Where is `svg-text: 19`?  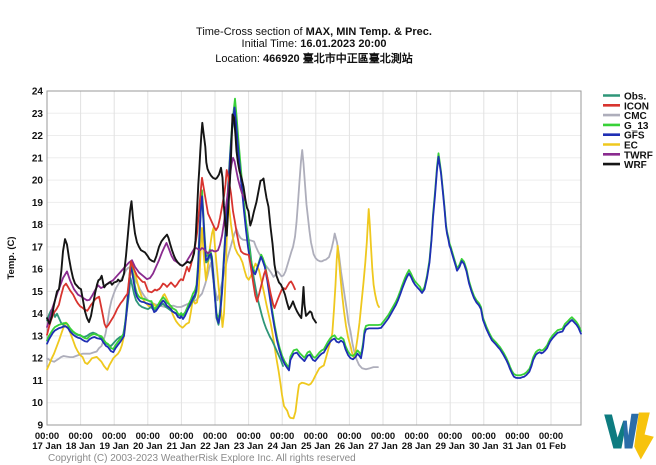
svg-text: 19 is located at coordinates (38, 203).